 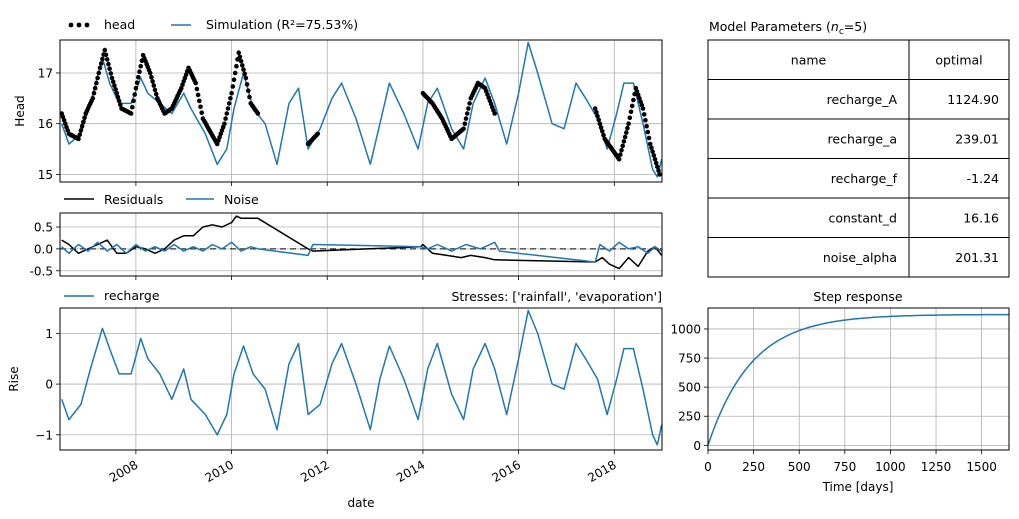 I want to click on y-tick-label: 0.0, so click(x=43, y=249).